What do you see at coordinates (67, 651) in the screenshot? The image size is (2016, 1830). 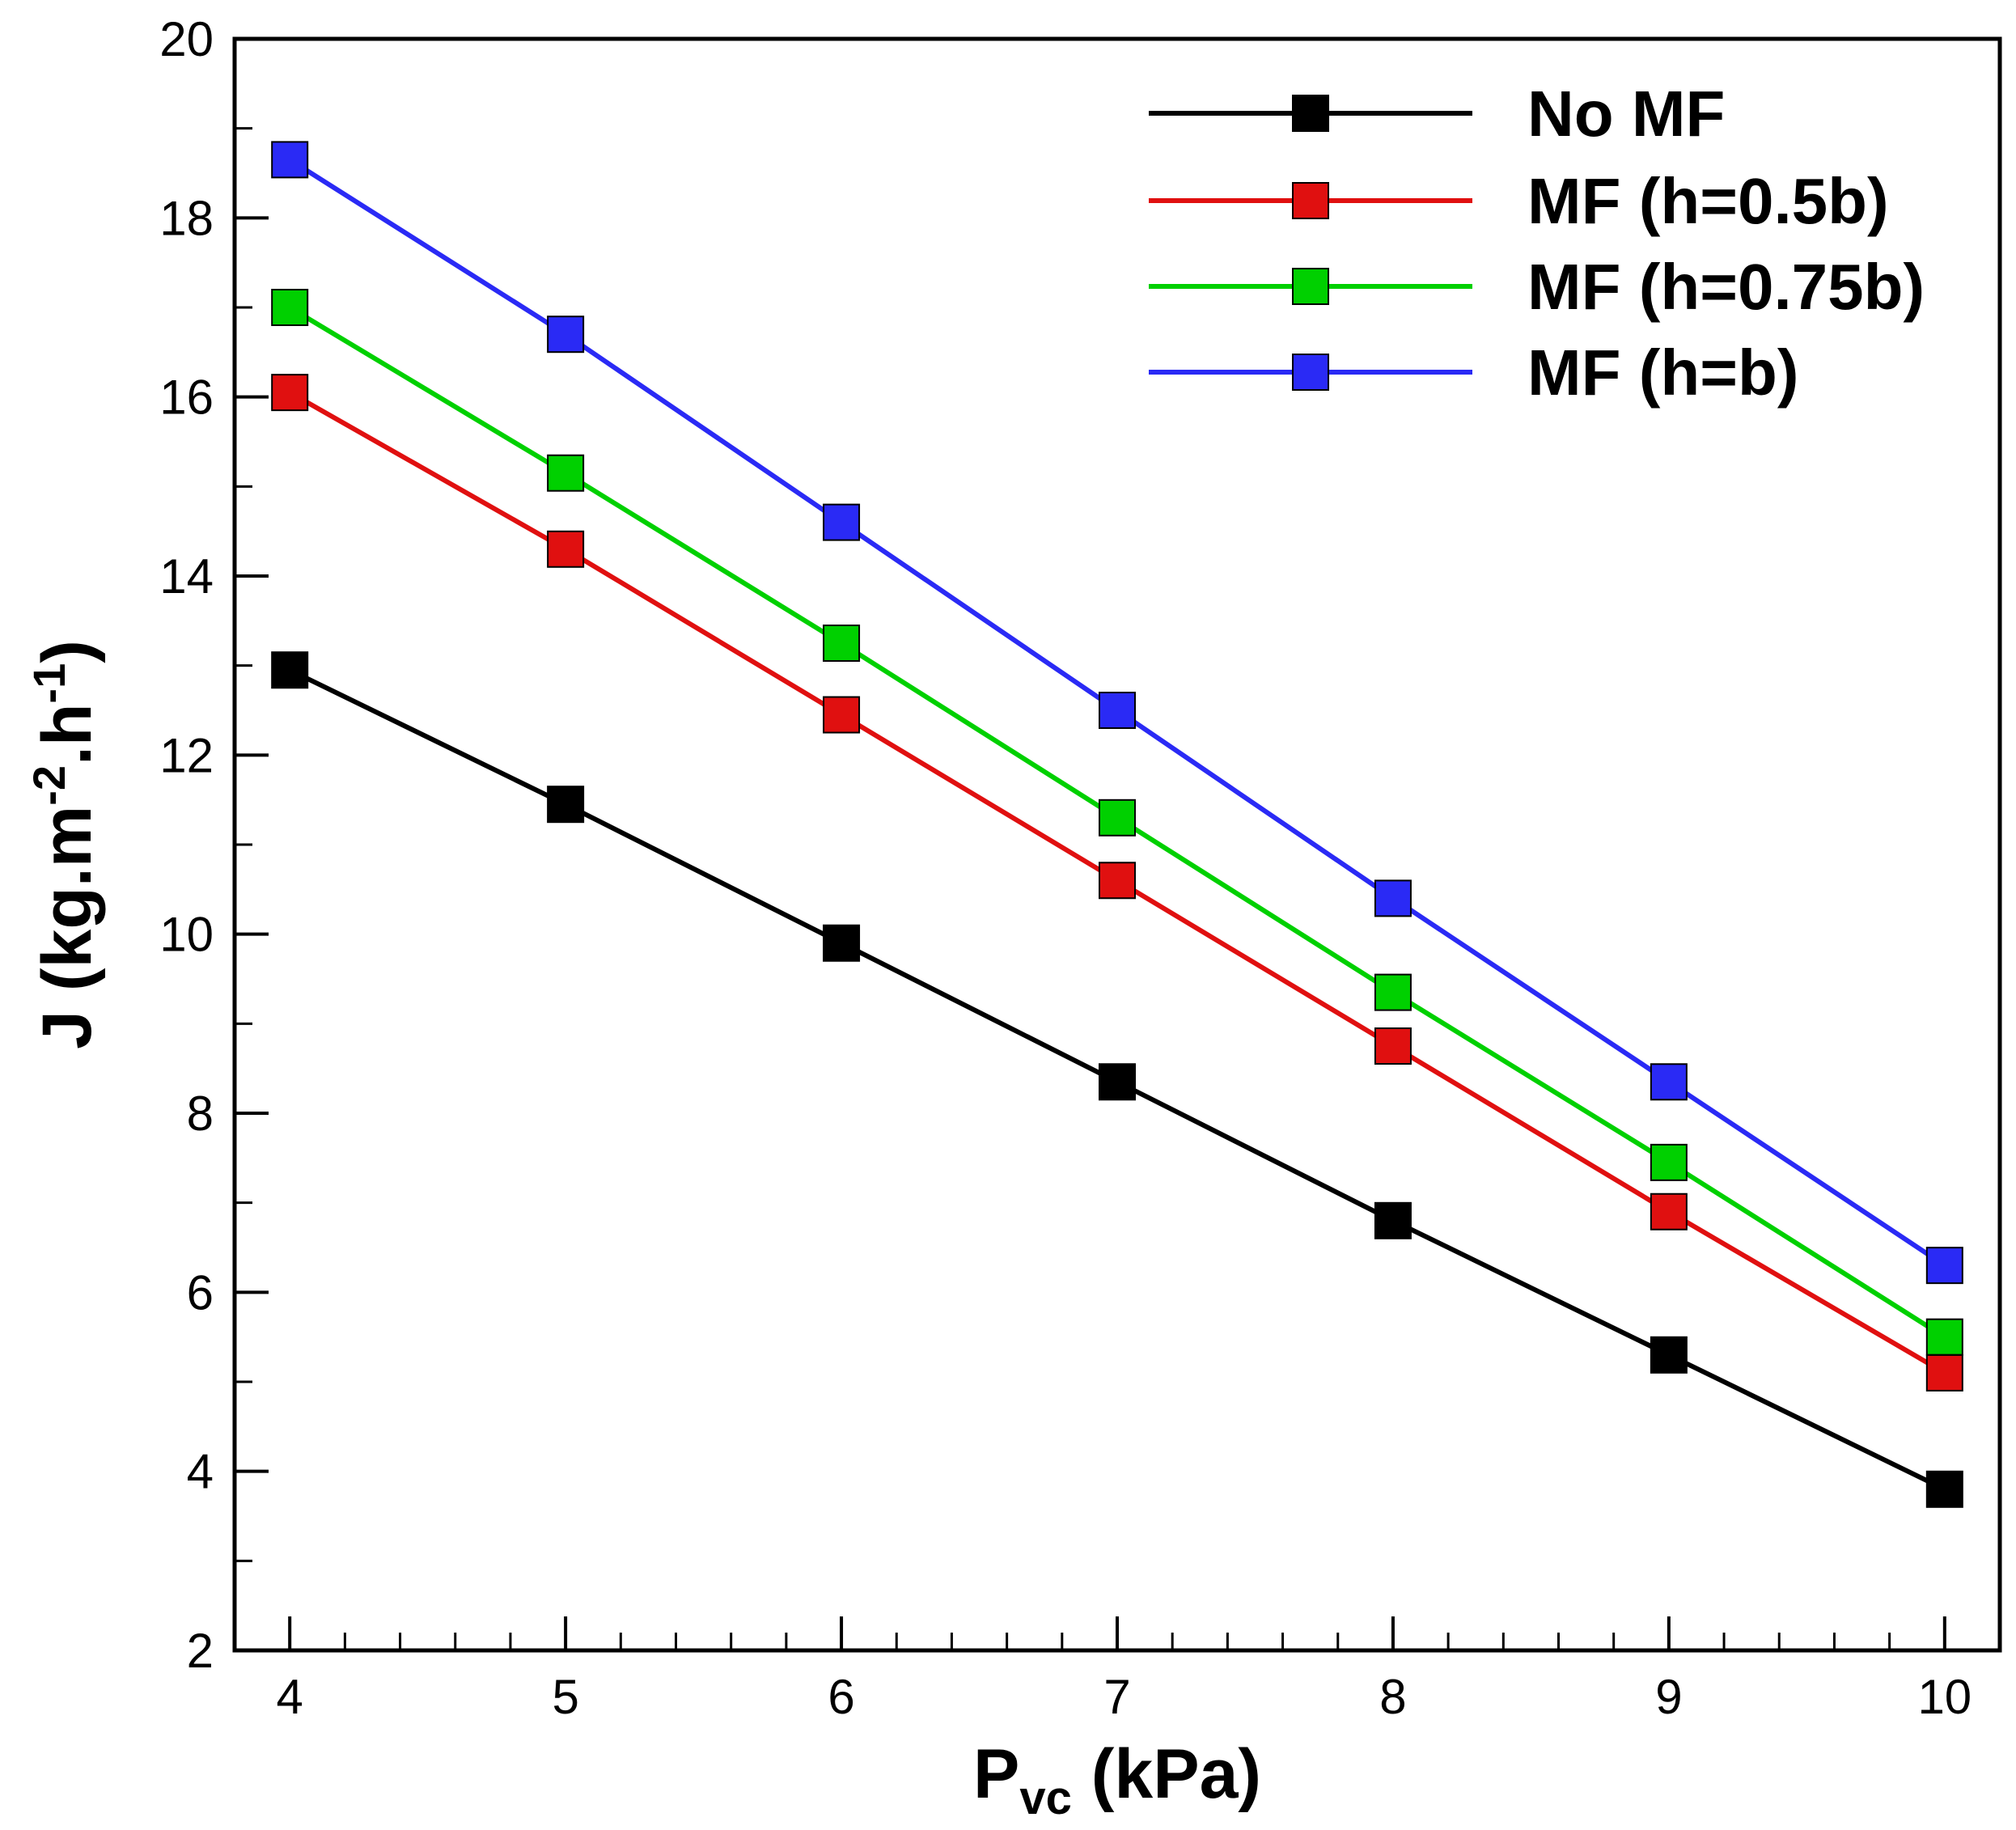 I see `y-axis-title-suffix: )` at bounding box center [67, 651].